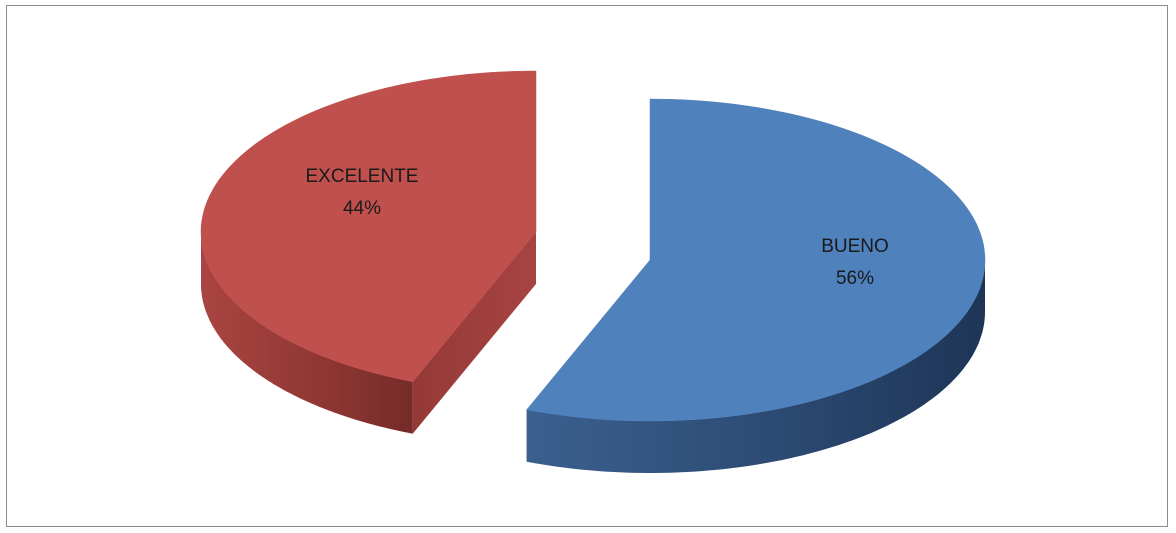  I want to click on slice-value-label: 44%, so click(362, 208).